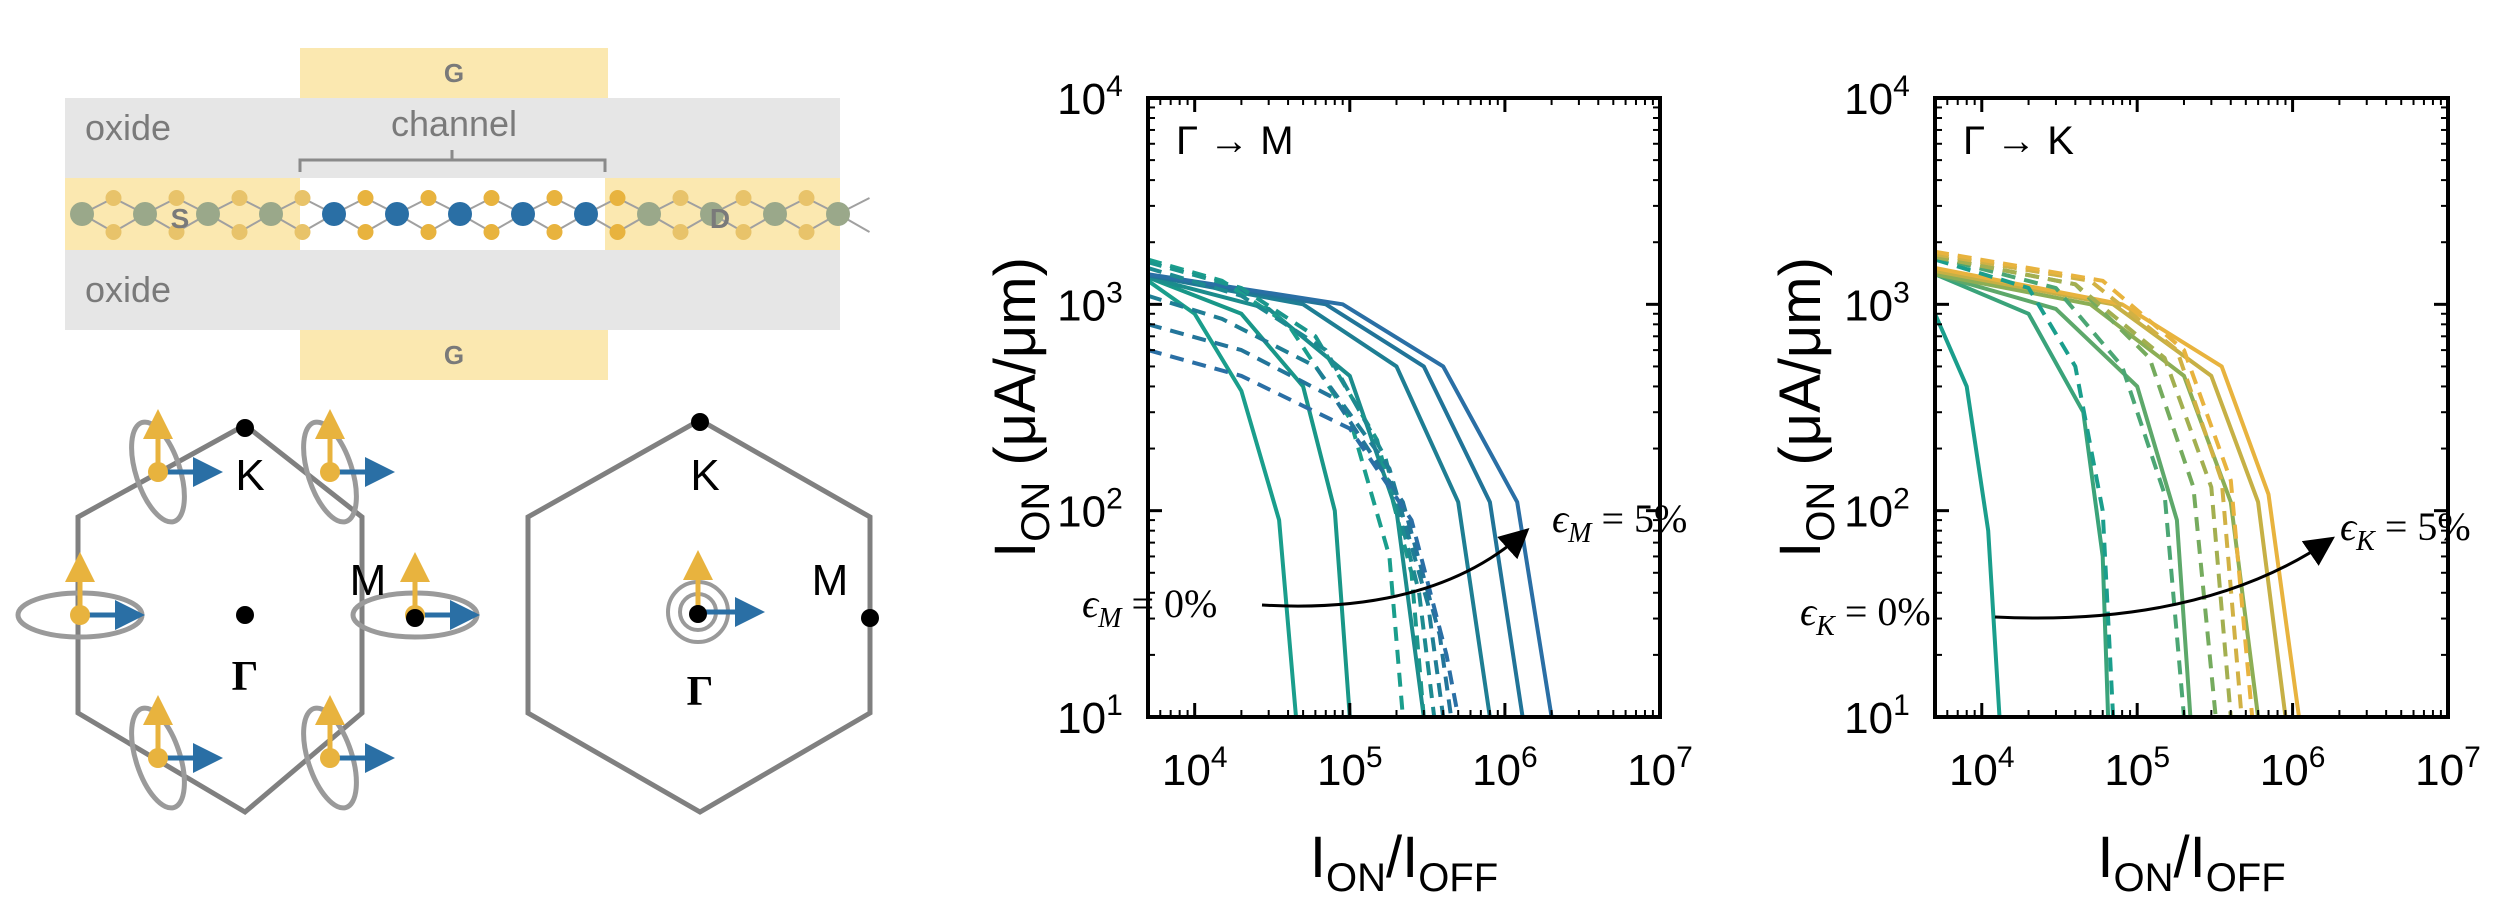 The height and width of the screenshot is (910, 2514). I want to click on m-label-right: M, so click(830, 580).